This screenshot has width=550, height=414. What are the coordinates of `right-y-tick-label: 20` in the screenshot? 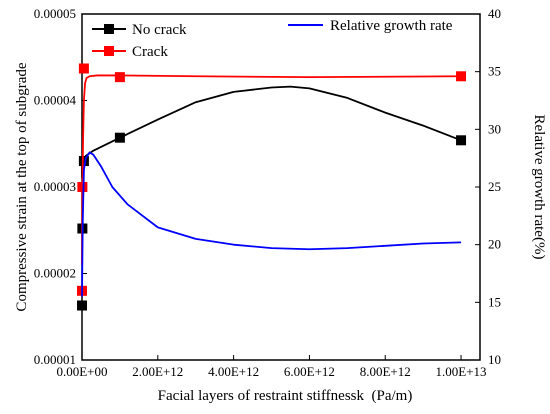 It's located at (494, 244).